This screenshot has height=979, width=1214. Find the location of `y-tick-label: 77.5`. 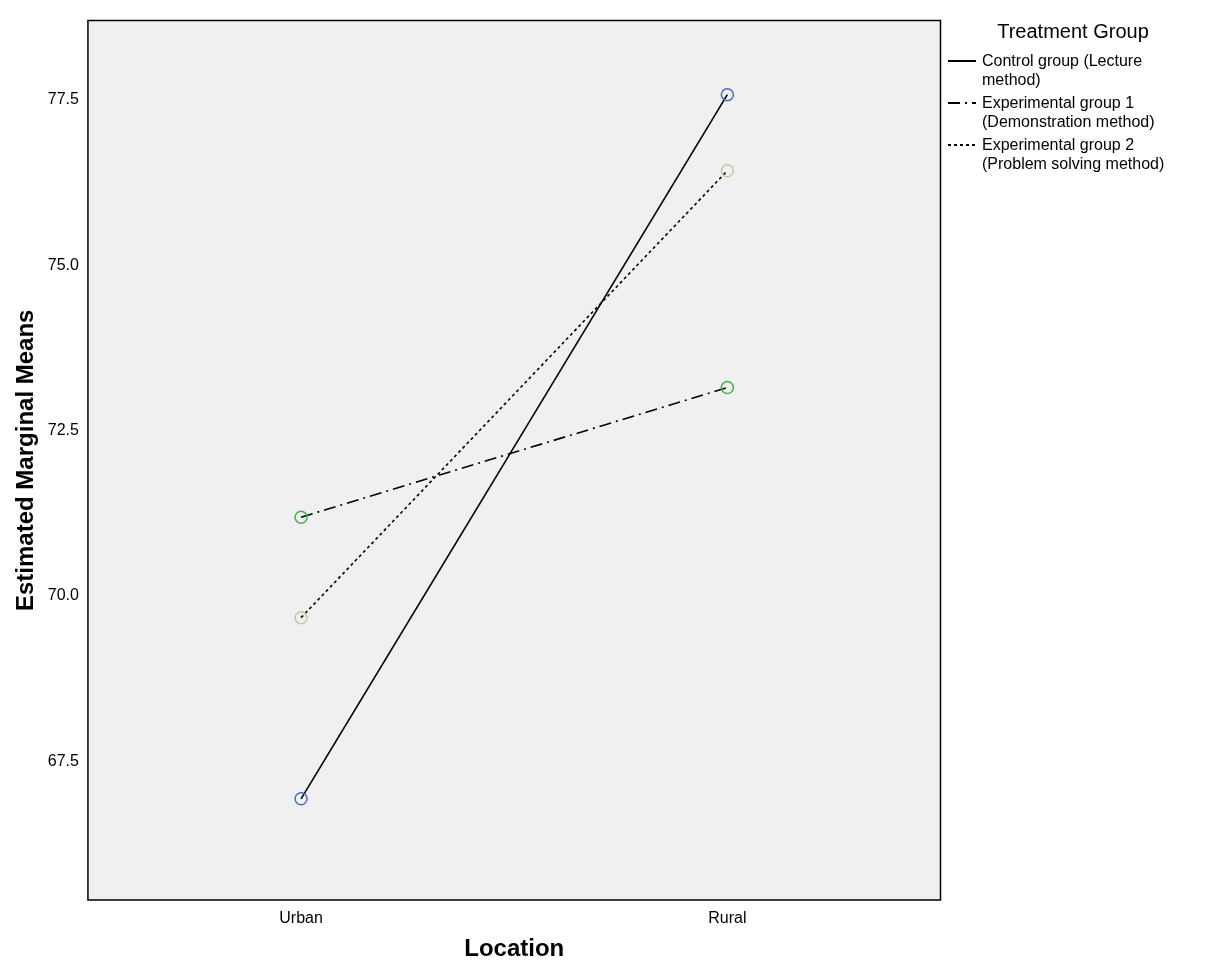

y-tick-label: 77.5 is located at coordinates (63, 99).